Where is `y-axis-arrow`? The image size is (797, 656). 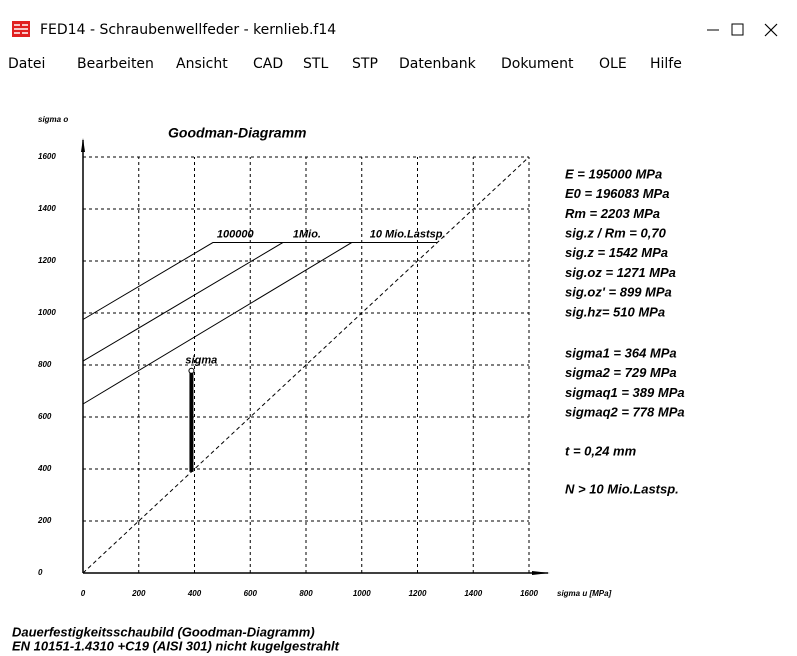
y-axis-arrow is located at coordinates (83, 145).